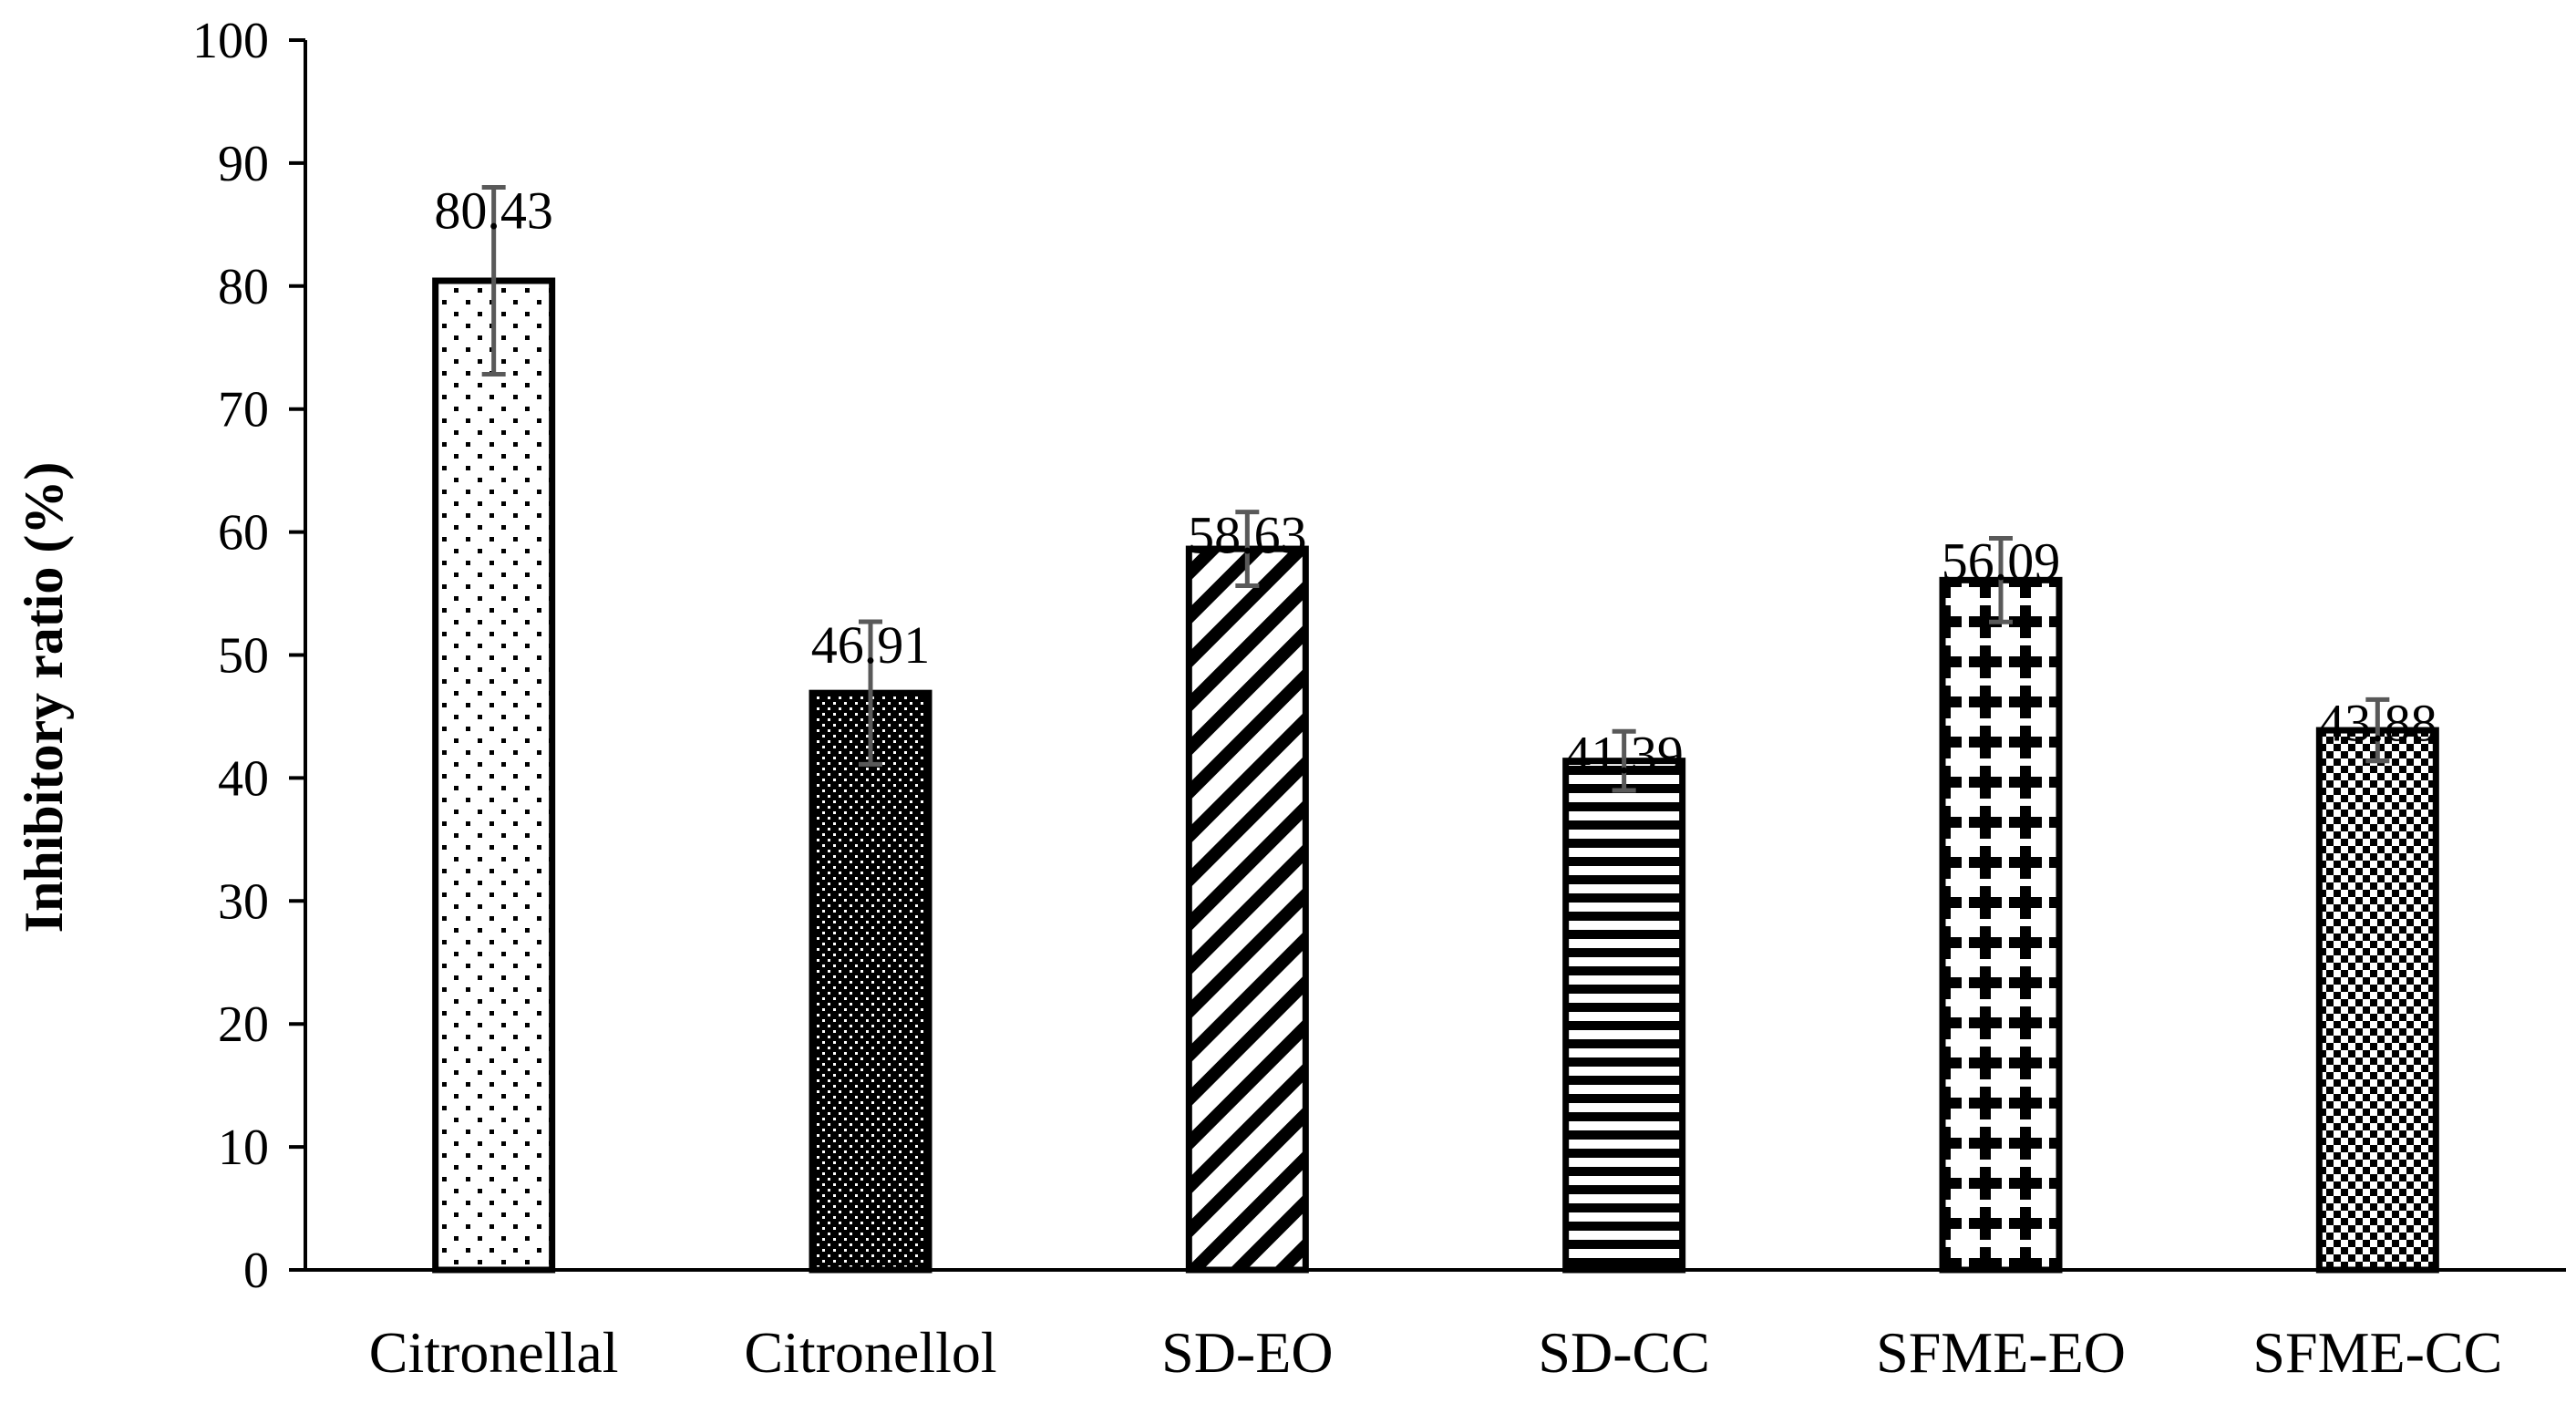  Describe the element at coordinates (244, 534) in the screenshot. I see `y-tick-label: 60` at that location.